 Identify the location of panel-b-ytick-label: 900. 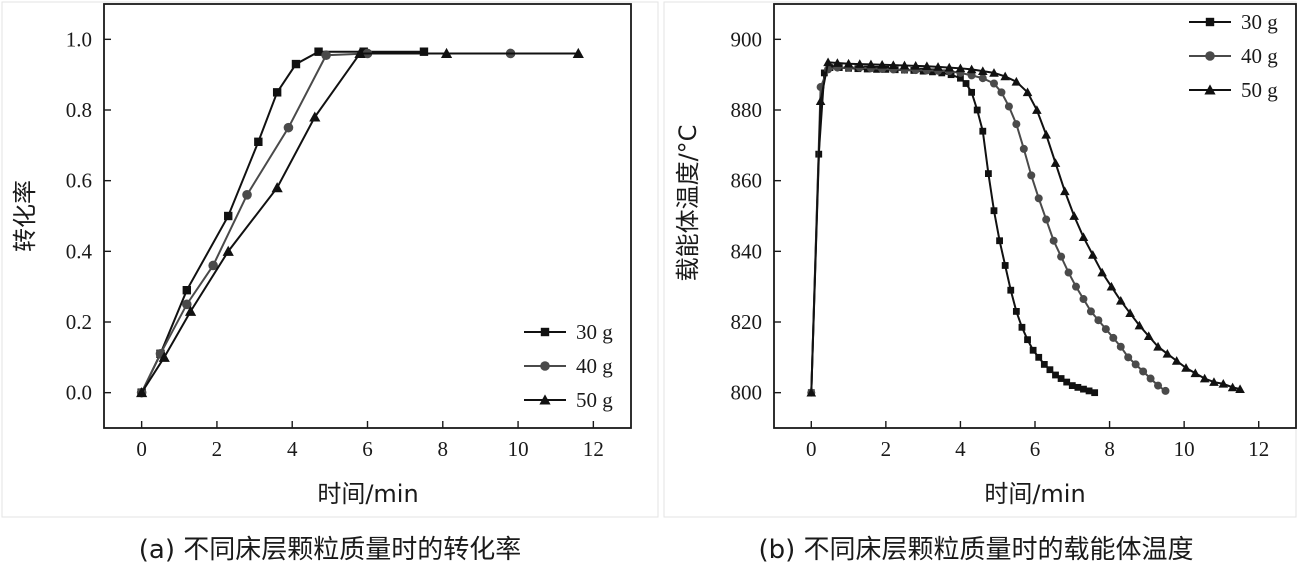
(747, 39).